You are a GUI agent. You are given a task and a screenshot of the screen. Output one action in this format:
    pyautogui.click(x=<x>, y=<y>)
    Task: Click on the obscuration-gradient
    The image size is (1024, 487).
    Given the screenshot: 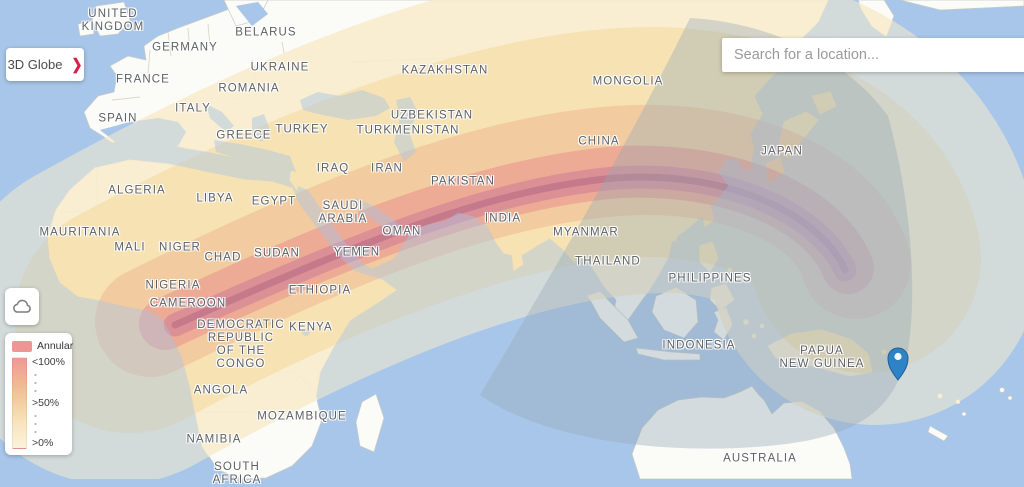 What is the action you would take?
    pyautogui.click(x=19, y=403)
    